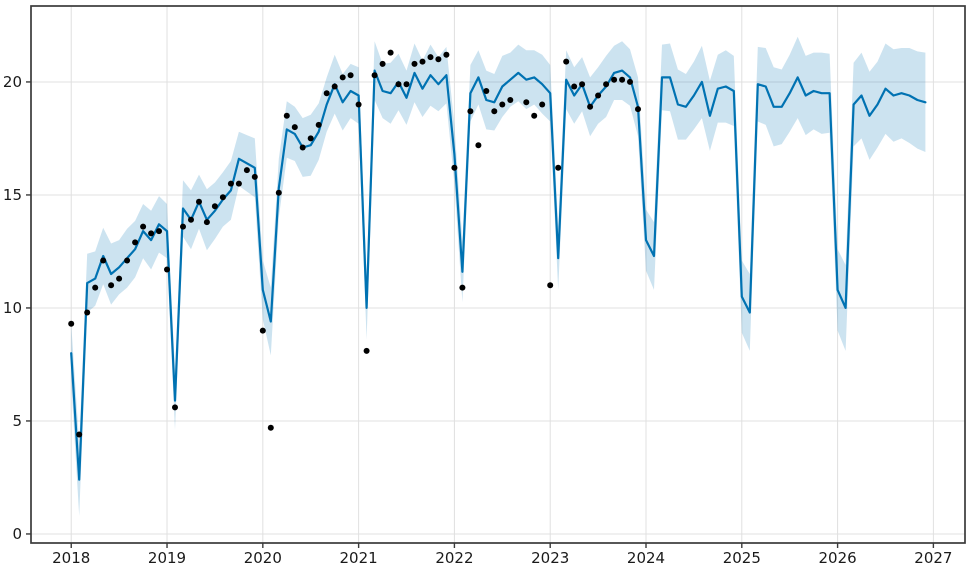  Describe the element at coordinates (933, 558) in the screenshot. I see `x-axis-tick-label-2027: 2027` at that location.